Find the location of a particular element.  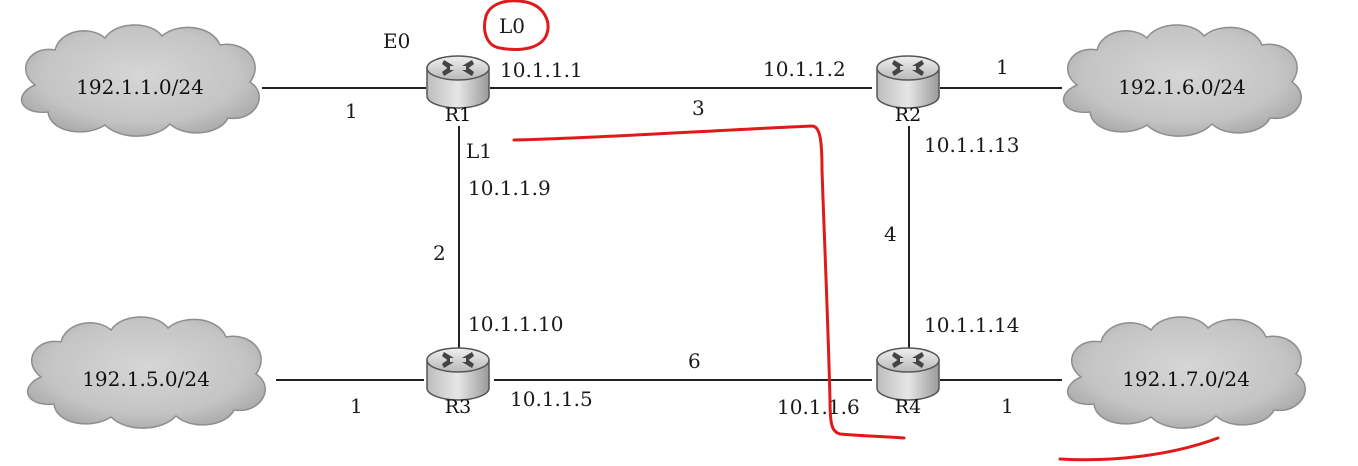

interface-label-l0: L0 is located at coordinates (512, 26).